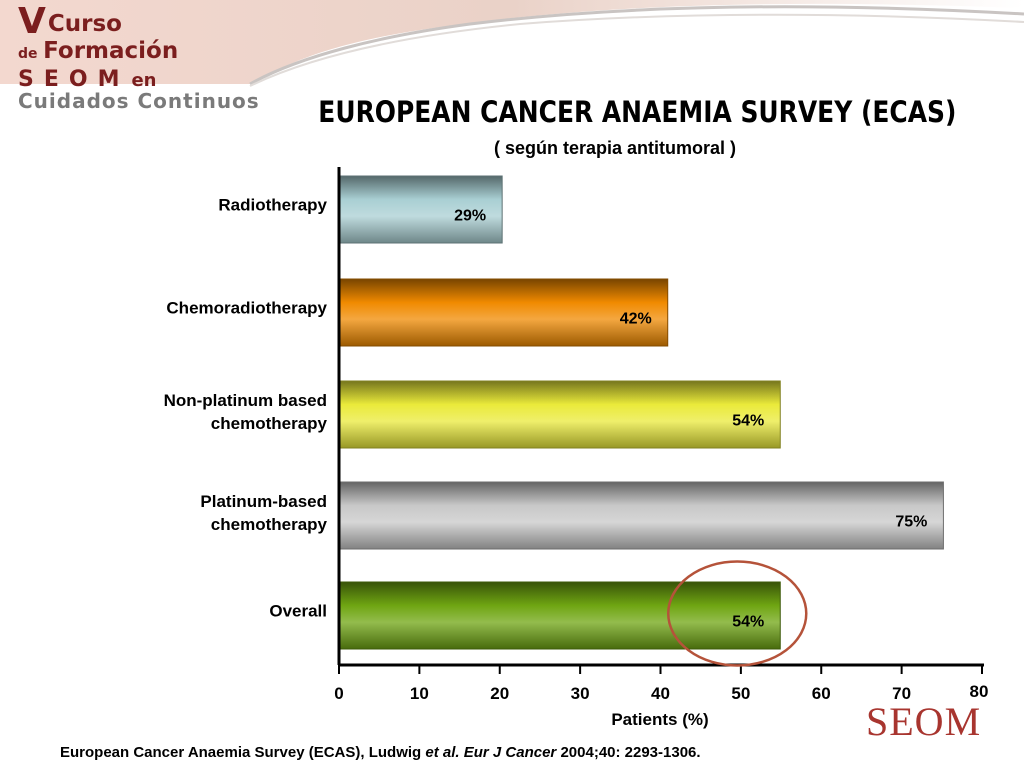  I want to click on category-label-2: Non-platinum based chemotherapy, so click(246, 412).